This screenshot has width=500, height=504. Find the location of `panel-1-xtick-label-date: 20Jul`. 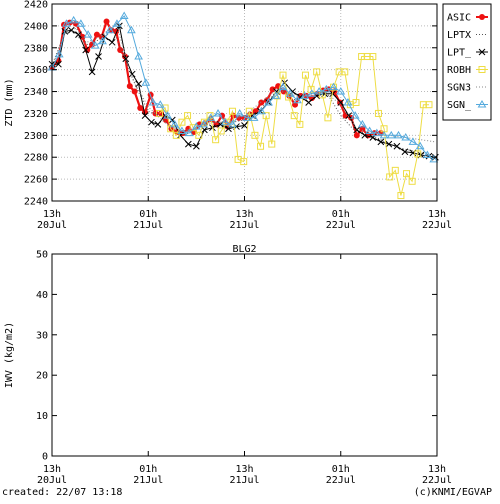

panel-1-xtick-label-date: 20Jul is located at coordinates (52, 225).